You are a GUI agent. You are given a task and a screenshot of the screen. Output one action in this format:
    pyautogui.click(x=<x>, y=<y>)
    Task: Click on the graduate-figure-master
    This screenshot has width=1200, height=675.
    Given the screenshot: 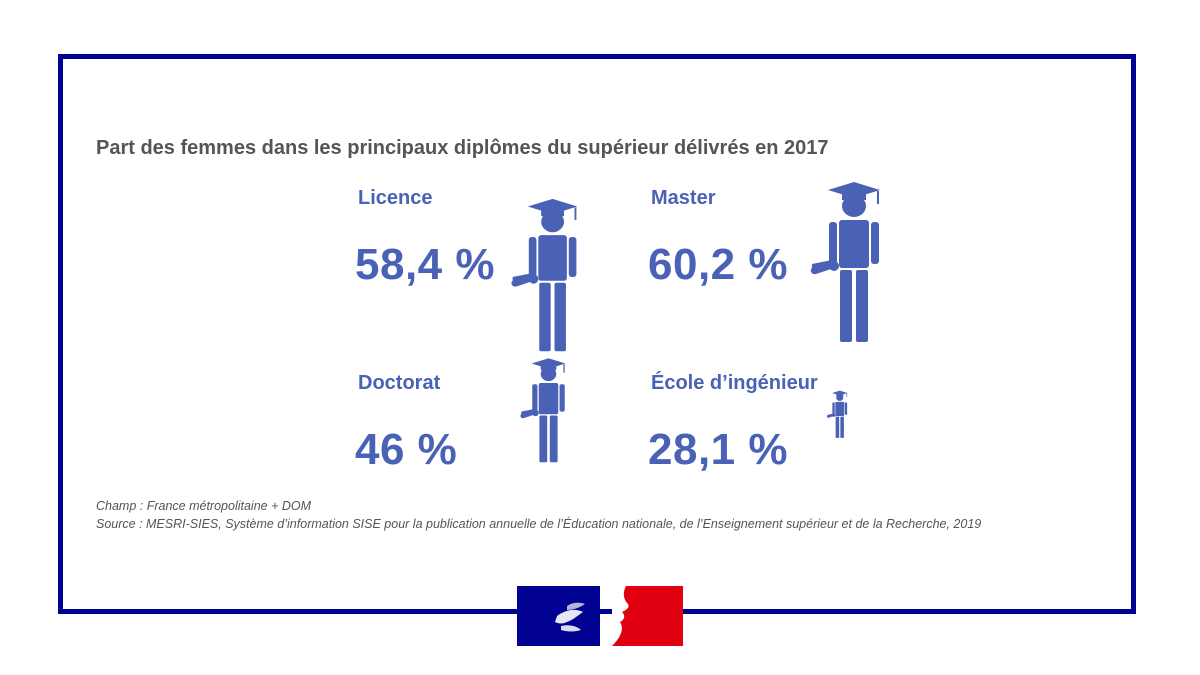 What is the action you would take?
    pyautogui.click(x=849, y=262)
    